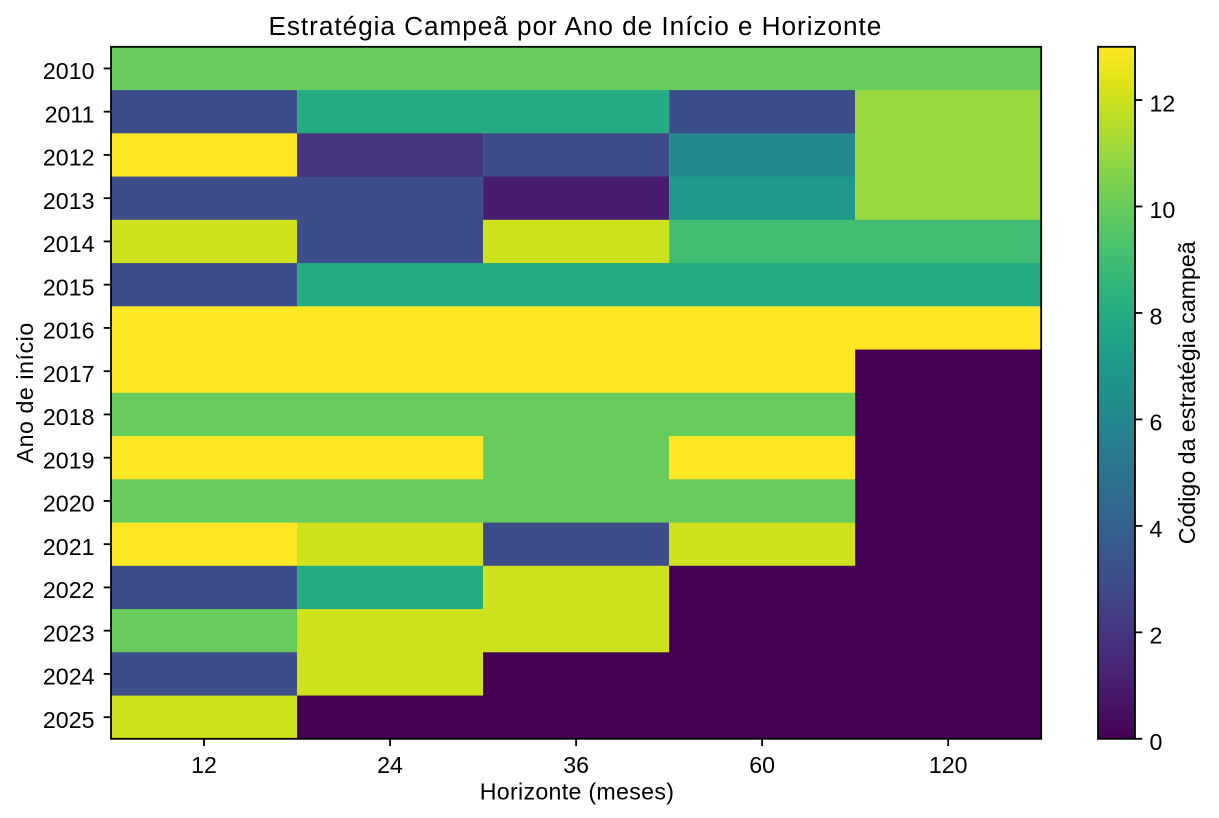 This screenshot has height=818, width=1219. Describe the element at coordinates (576, 765) in the screenshot. I see `svg-text: 36` at that location.